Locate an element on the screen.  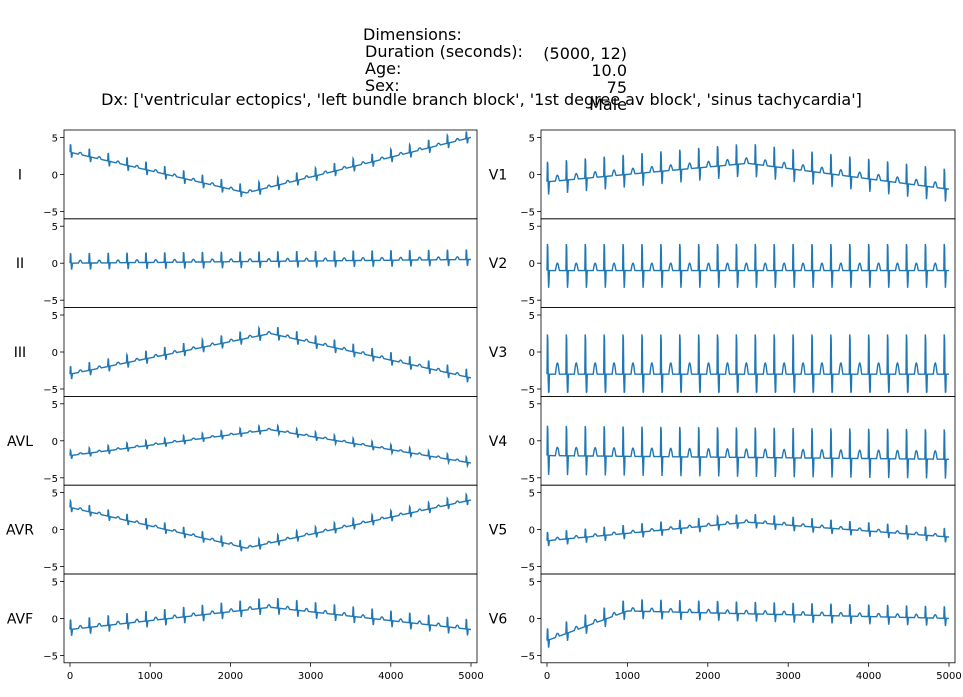
trace-v2 is located at coordinates (747, 265).